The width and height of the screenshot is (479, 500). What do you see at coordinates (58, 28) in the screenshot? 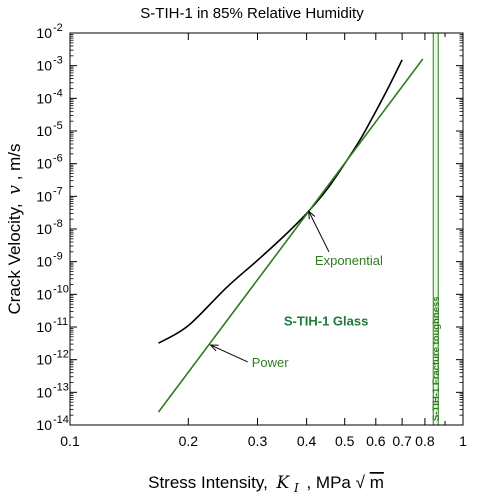
I see `y-tick-exponent: -2` at bounding box center [58, 28].